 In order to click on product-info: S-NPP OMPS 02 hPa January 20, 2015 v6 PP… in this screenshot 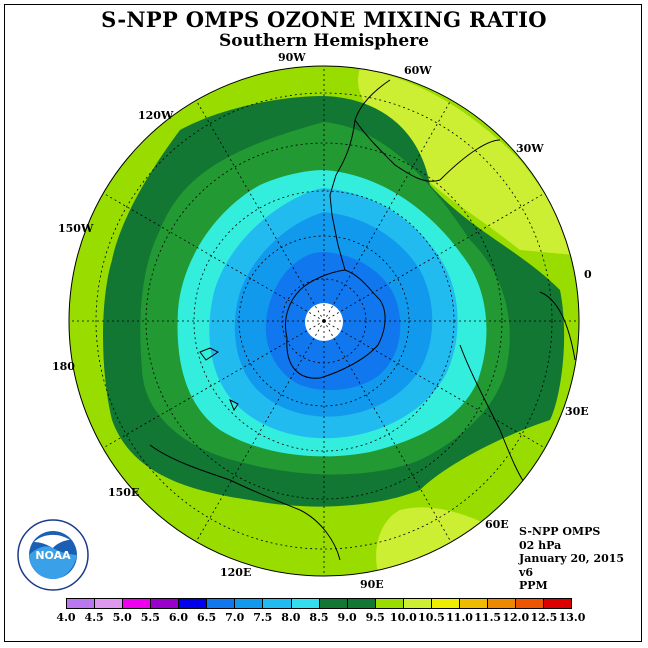, I will do `click(571, 559)`.